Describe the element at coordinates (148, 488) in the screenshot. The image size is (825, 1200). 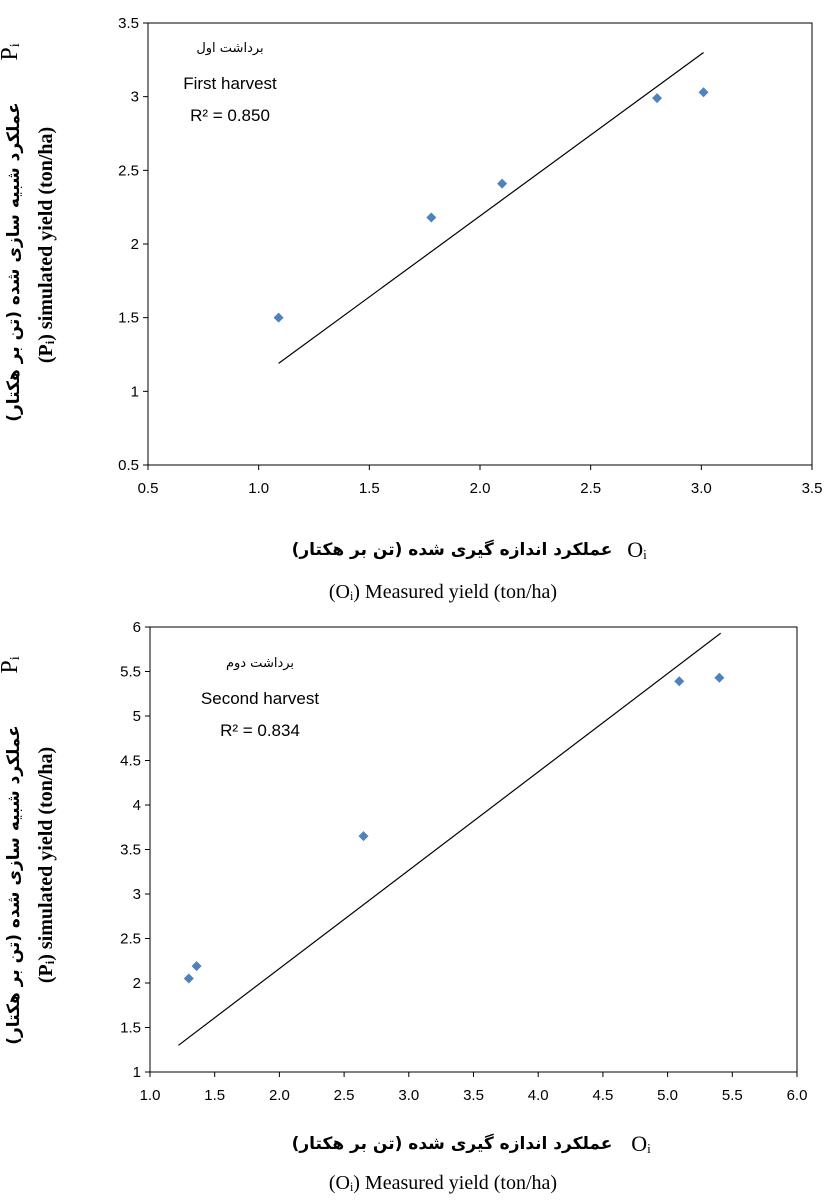
I see `x-tick-label: 0.5` at that location.